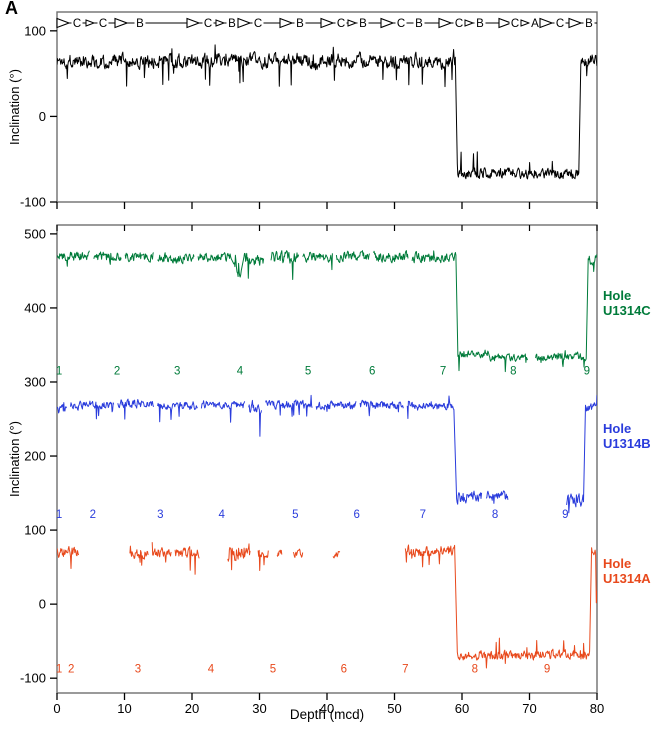  What do you see at coordinates (475, 669) in the screenshot?
I see `hole-u1314a-core-number: 8` at bounding box center [475, 669].